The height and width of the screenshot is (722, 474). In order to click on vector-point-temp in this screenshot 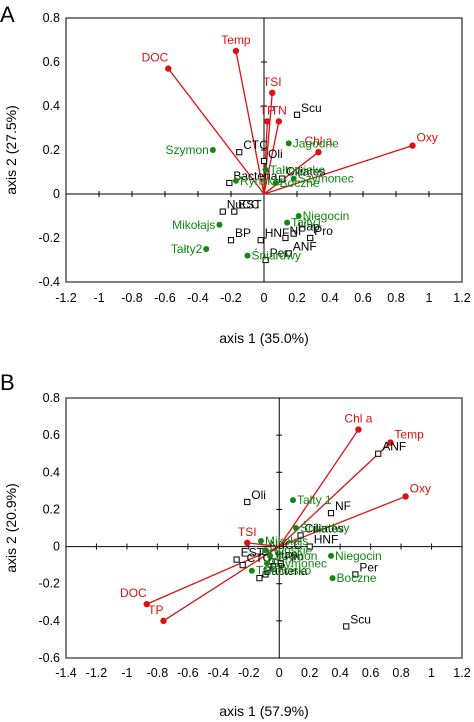, I will do `click(236, 51)`.